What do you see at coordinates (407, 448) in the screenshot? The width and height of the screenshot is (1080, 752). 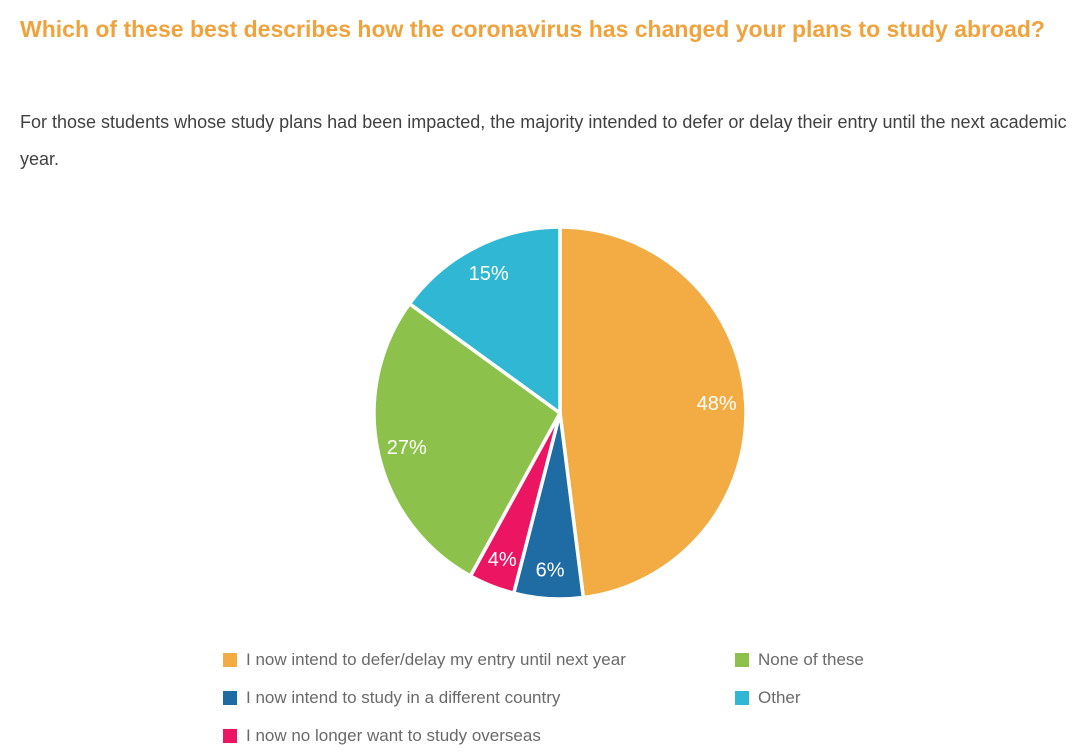 I see `pie-data-label: 27%` at bounding box center [407, 448].